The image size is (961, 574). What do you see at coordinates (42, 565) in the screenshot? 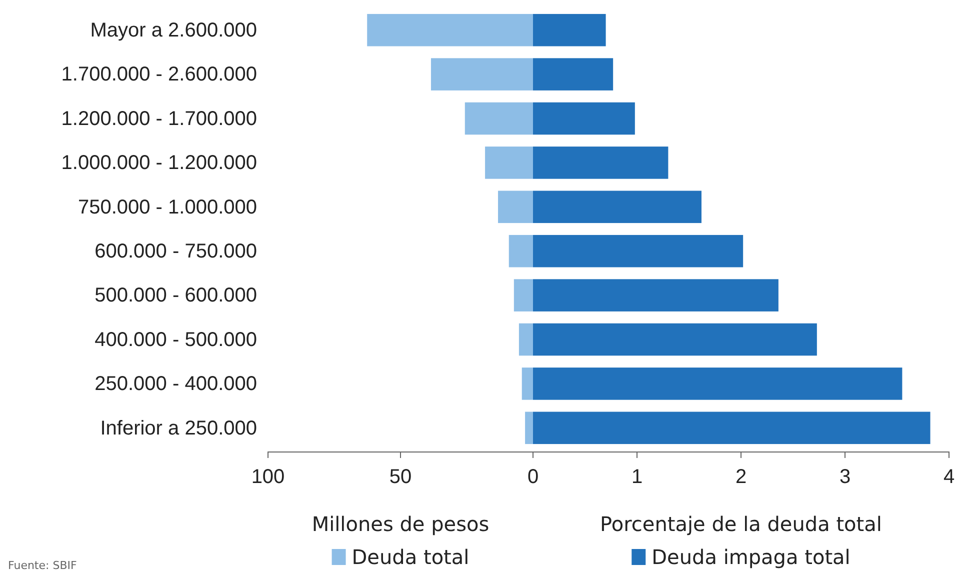
I see `source-note: Fuente: SBIF` at bounding box center [42, 565].